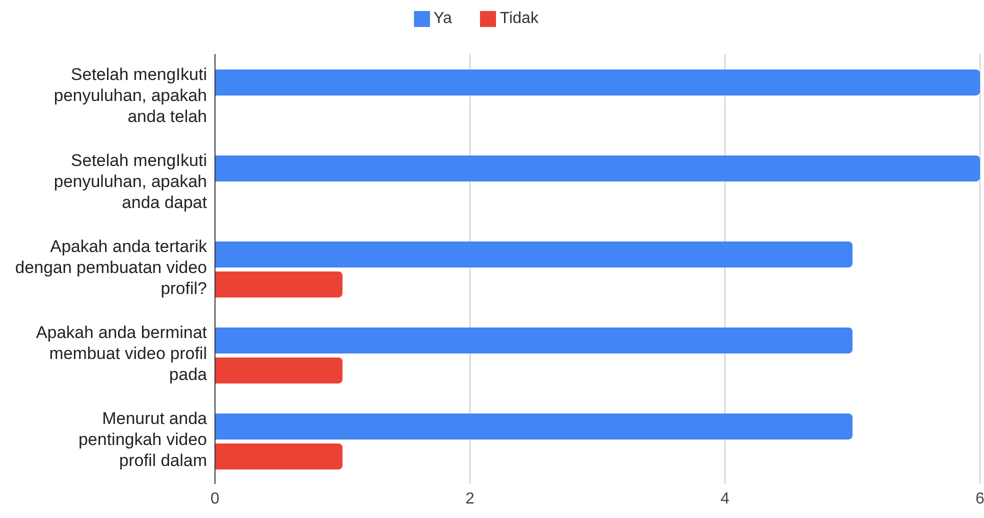 The height and width of the screenshot is (518, 984). I want to click on legend-label: Ya, so click(443, 18).